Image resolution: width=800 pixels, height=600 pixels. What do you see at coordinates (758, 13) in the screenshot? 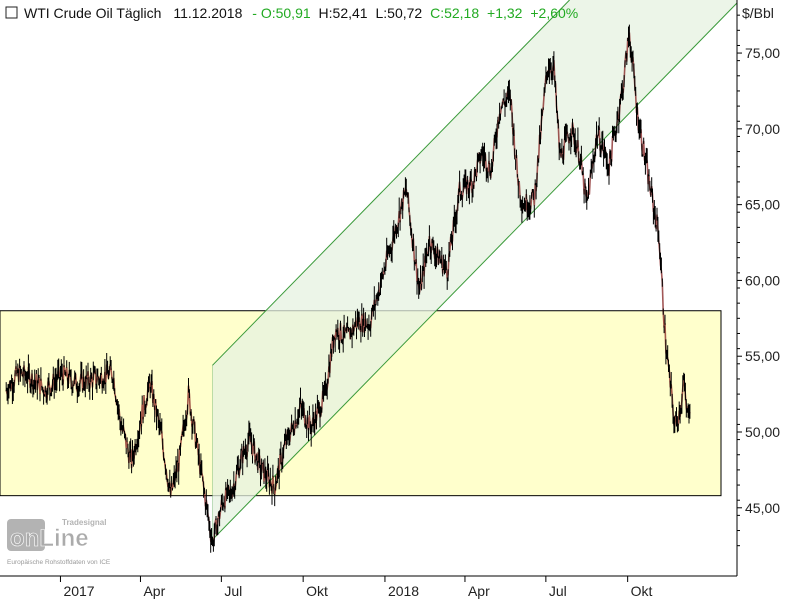
I see `y-axis-label: $/Bbl` at bounding box center [758, 13].